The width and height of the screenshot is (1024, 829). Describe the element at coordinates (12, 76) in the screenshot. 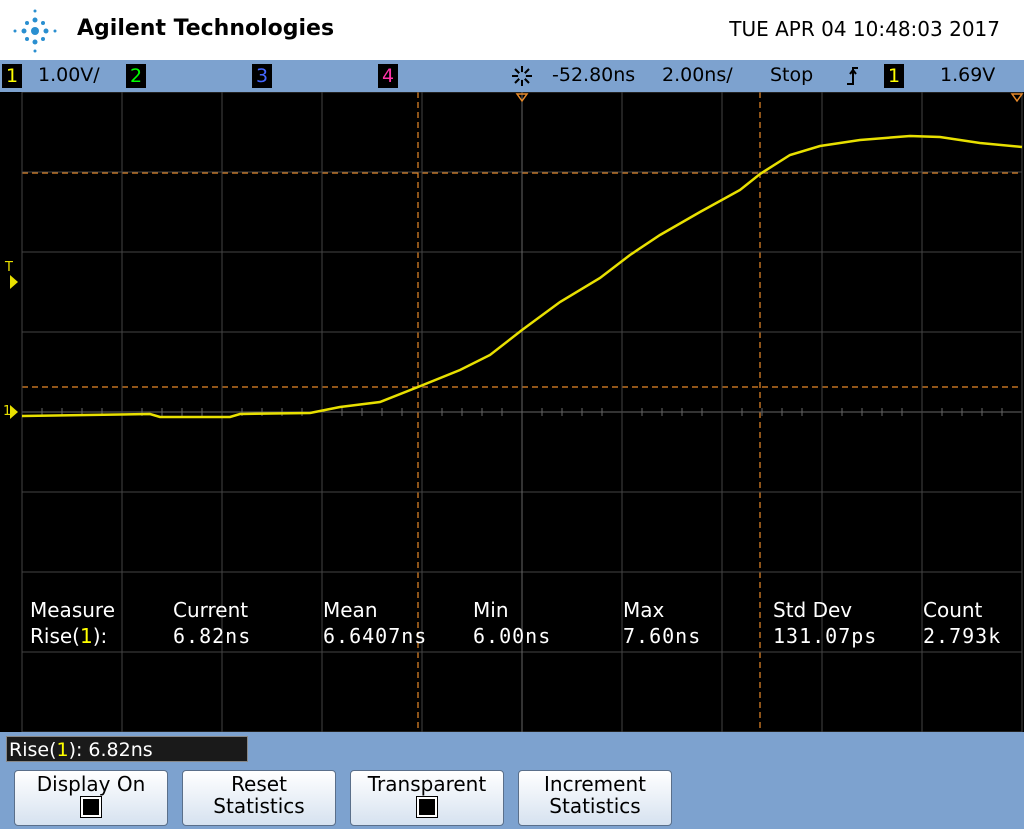

I see `ch1-label: 1` at that location.